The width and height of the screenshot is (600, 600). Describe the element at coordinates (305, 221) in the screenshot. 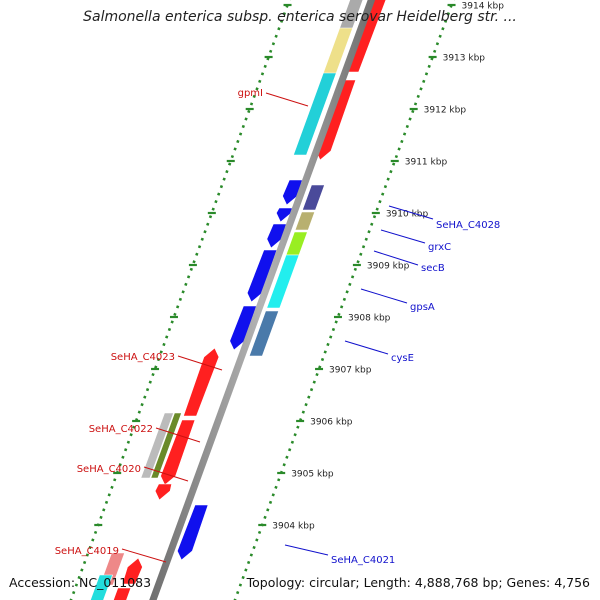

I see `feature-grxC` at that location.